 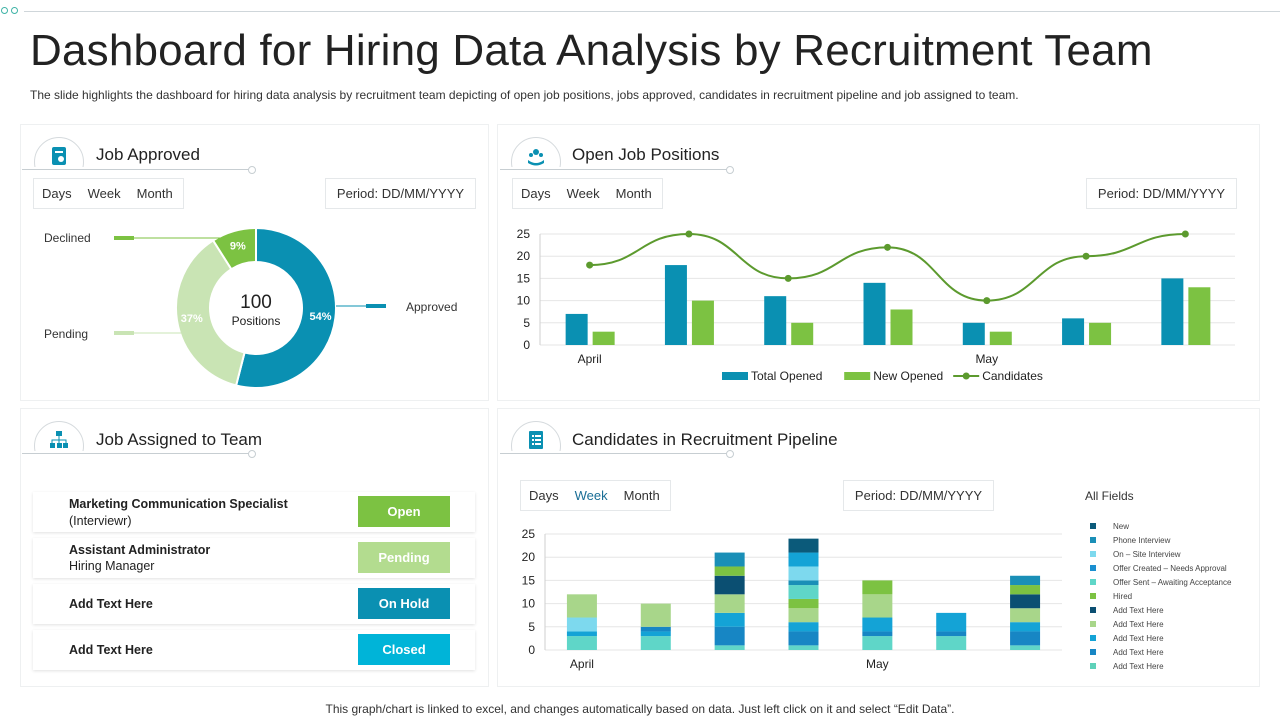 I want to click on status-badge: Pending, so click(x=404, y=557).